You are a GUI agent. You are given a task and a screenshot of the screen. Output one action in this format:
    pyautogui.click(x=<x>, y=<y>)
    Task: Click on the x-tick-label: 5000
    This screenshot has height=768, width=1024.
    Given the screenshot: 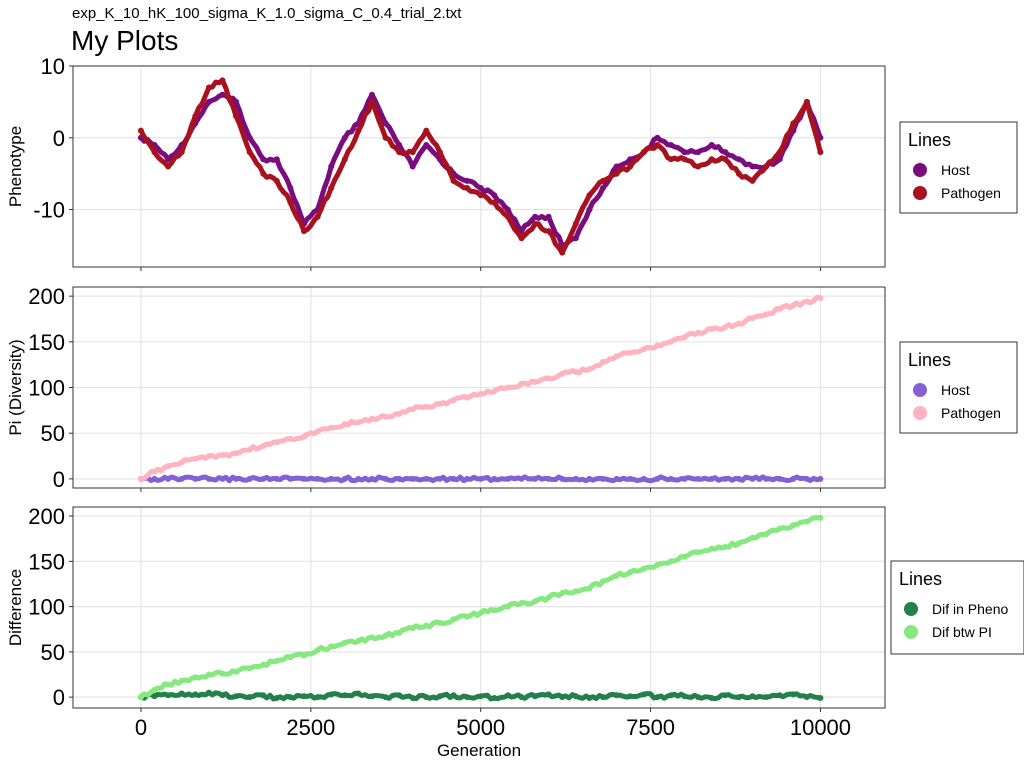 What is the action you would take?
    pyautogui.click(x=480, y=727)
    